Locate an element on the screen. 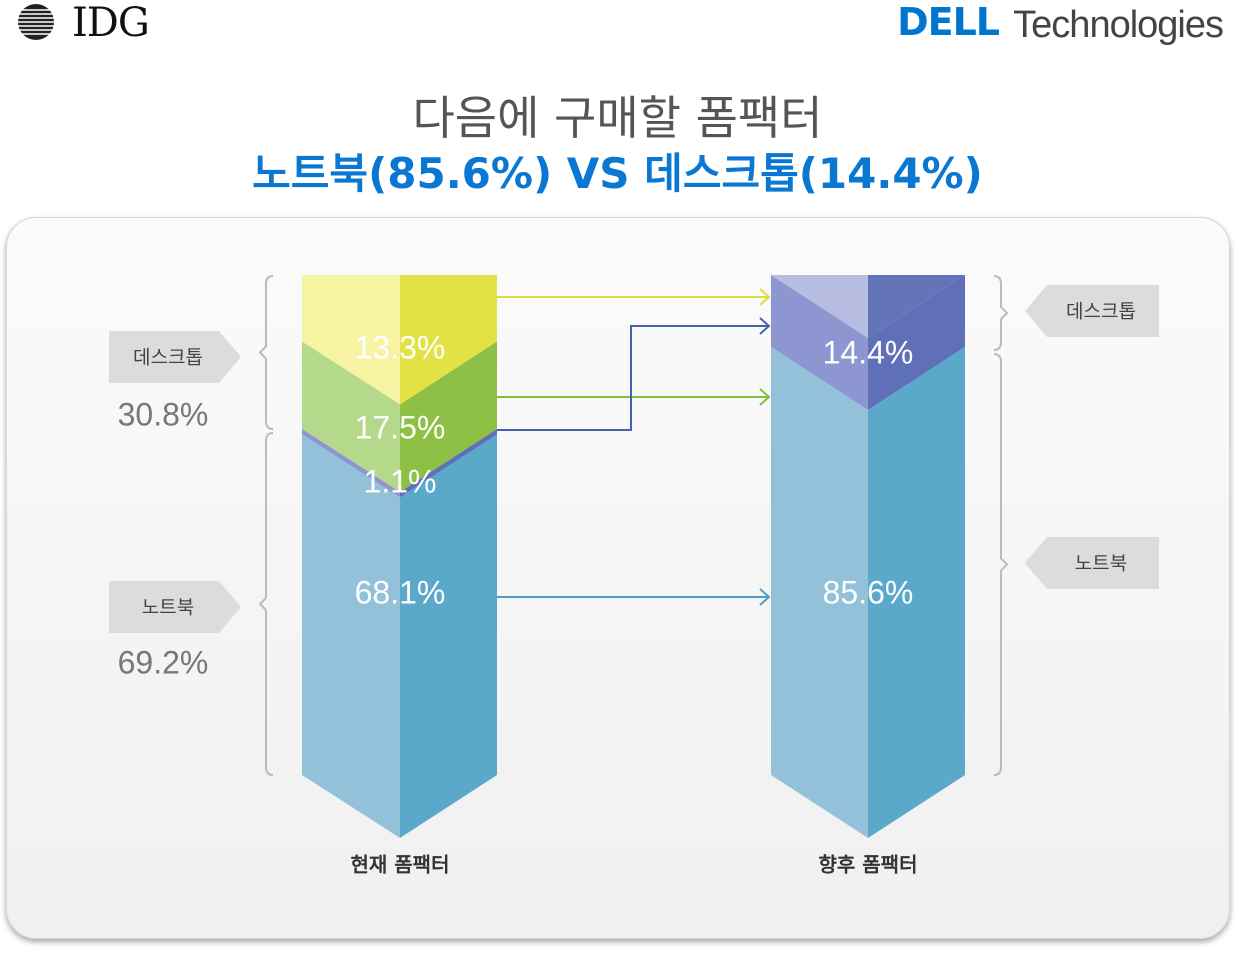 The width and height of the screenshot is (1235, 957). tag-future-notebook-label: 노트북 is located at coordinates (1101, 564).